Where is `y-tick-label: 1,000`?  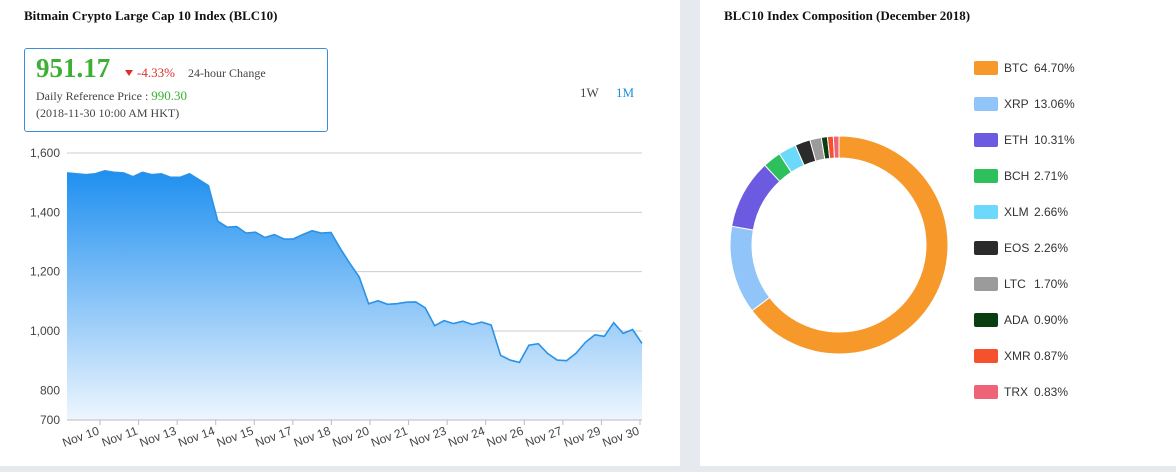 y-tick-label: 1,000 is located at coordinates (45, 331).